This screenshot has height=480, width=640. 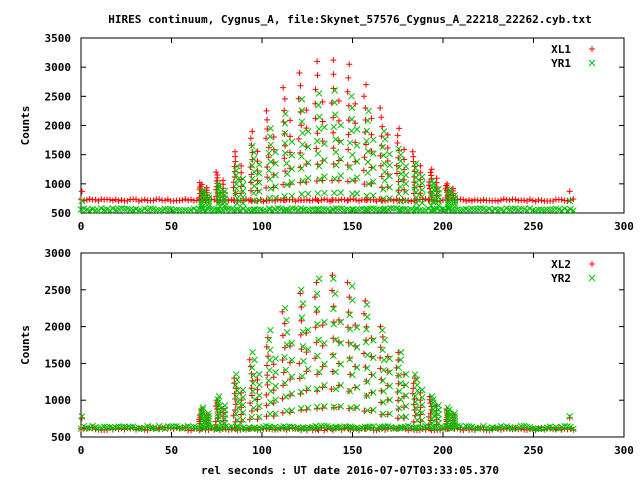 I want to click on y-tick-label: 3000, so click(x=58, y=253).